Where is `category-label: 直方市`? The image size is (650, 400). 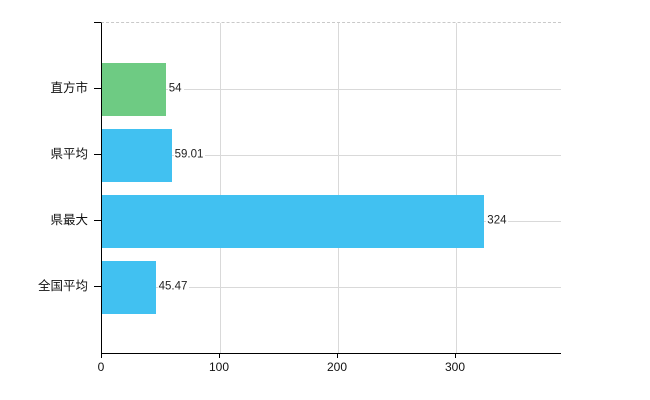
category-label: 直方市 is located at coordinates (69, 87).